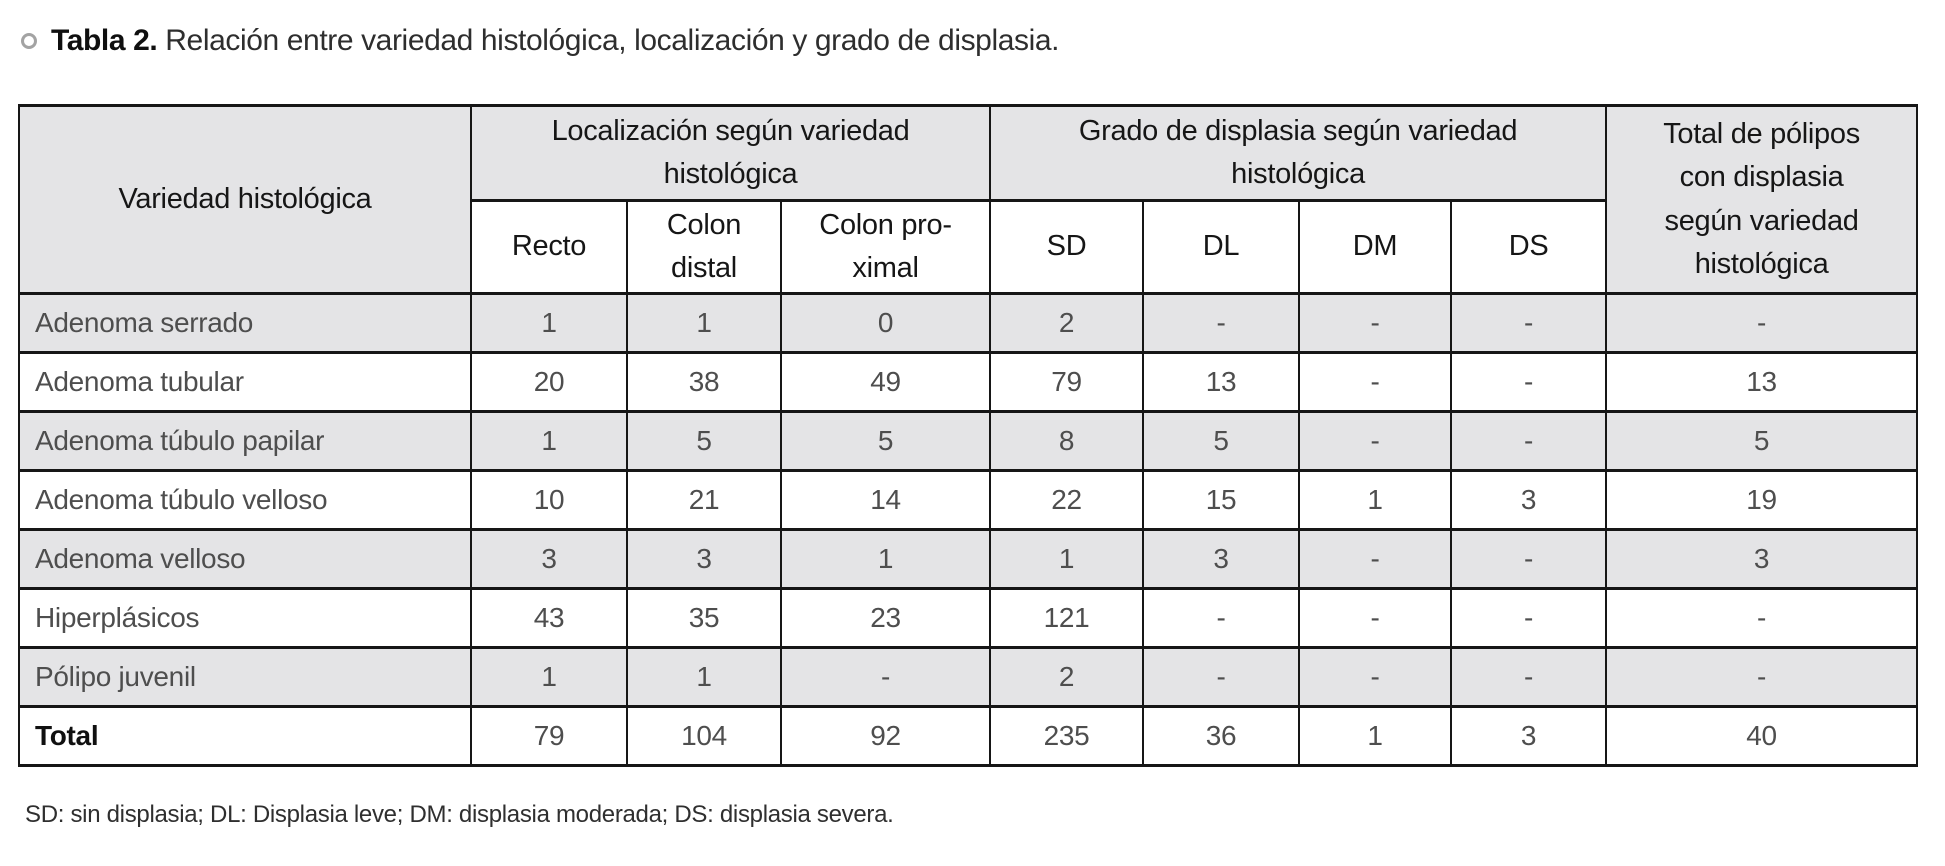 This screenshot has width=1945, height=866. What do you see at coordinates (730, 153) in the screenshot?
I see `header-localizacion-group: Localización según variedad histológica` at bounding box center [730, 153].